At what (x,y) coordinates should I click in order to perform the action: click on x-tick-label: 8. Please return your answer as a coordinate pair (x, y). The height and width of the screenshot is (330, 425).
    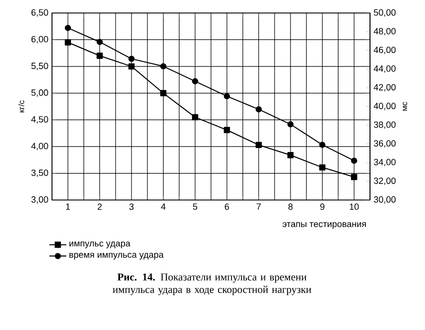
    Looking at the image, I should click on (290, 207).